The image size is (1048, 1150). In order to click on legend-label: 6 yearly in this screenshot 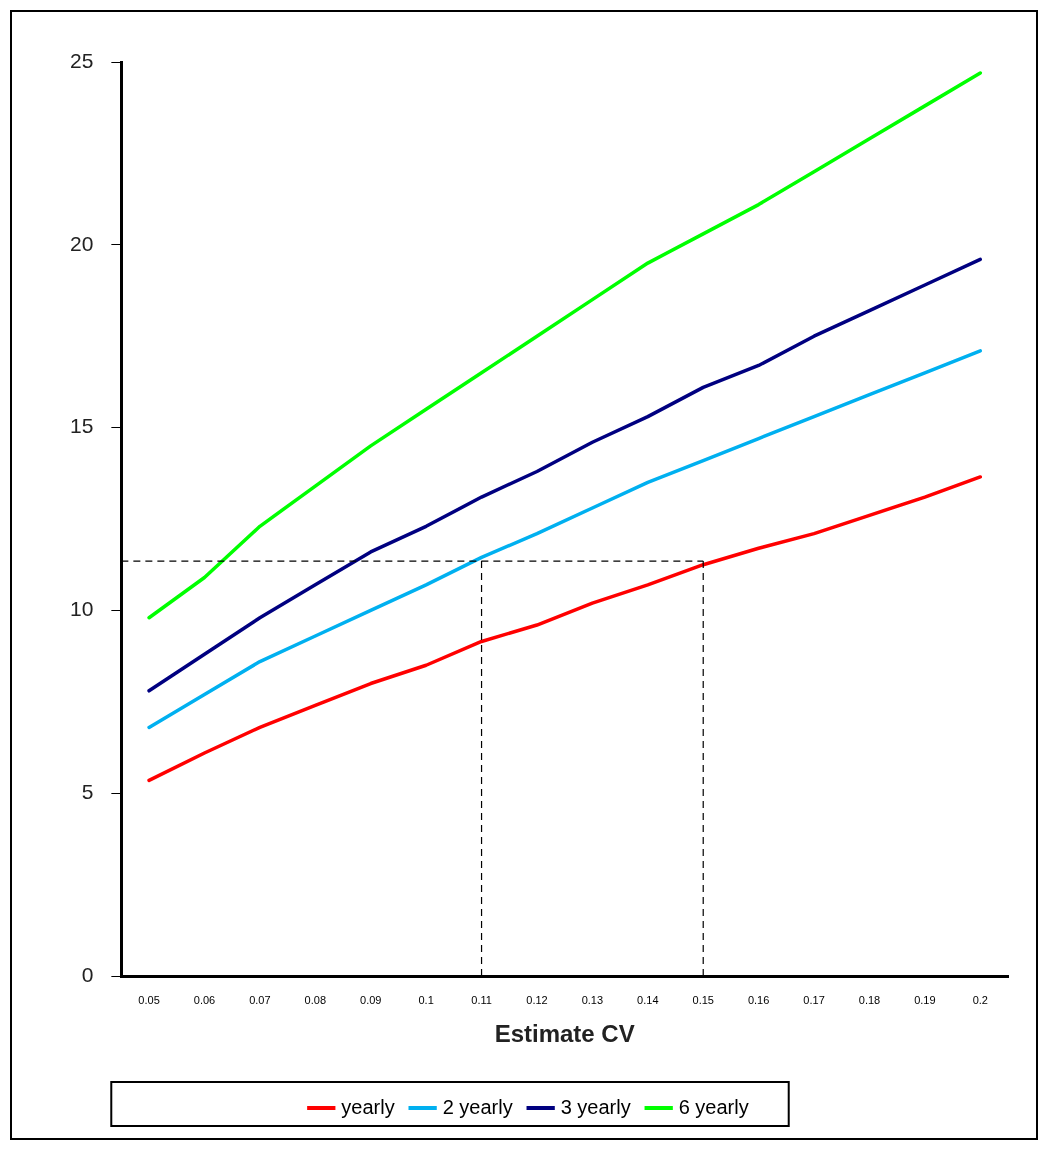, I will do `click(713, 1106)`.